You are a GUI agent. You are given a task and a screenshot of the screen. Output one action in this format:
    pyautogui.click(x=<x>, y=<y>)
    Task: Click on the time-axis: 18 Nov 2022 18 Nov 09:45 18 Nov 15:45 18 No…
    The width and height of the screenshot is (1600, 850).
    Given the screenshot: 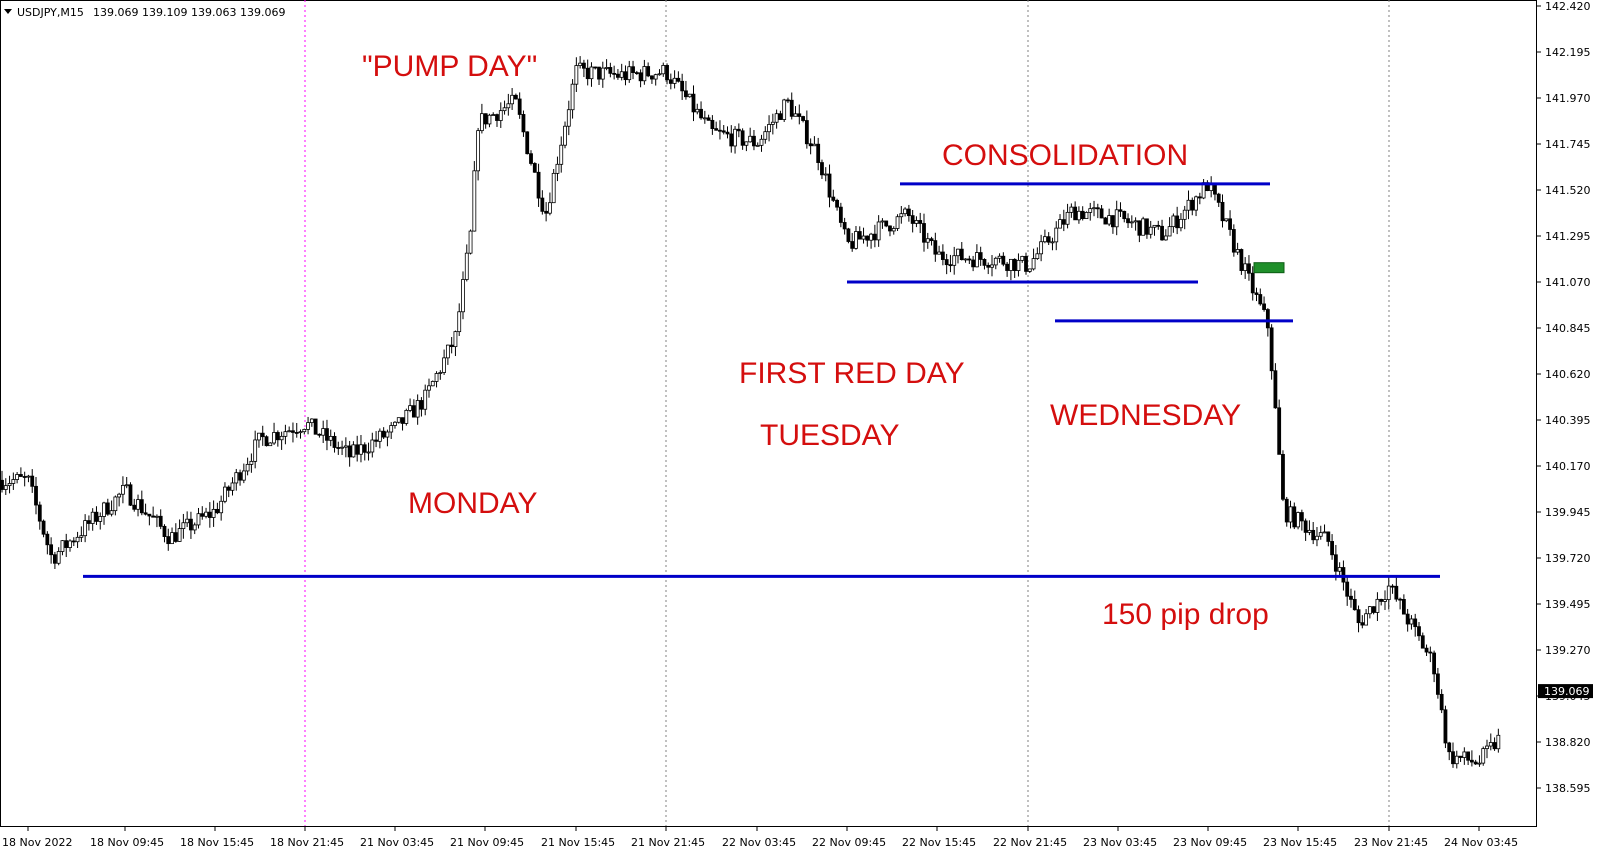 What is the action you would take?
    pyautogui.click(x=760, y=837)
    